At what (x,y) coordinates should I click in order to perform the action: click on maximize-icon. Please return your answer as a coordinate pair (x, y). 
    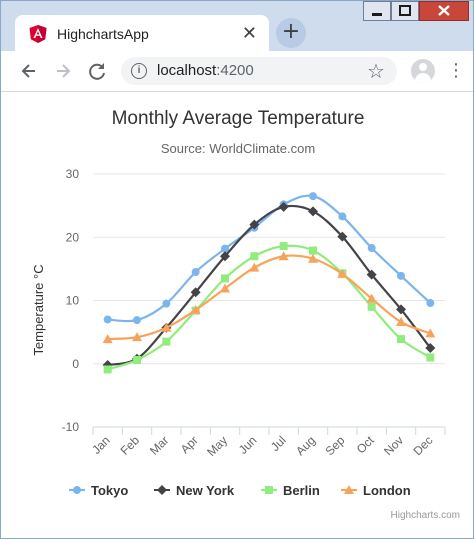
    Looking at the image, I should click on (405, 10).